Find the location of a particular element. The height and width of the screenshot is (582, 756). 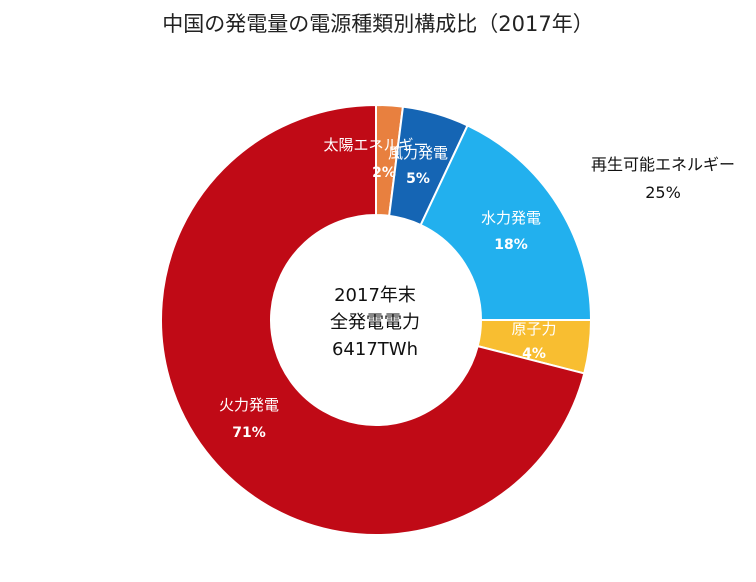

chart-title: 中国の発電量の電源種類別構成比（2017年） is located at coordinates (378, 24).